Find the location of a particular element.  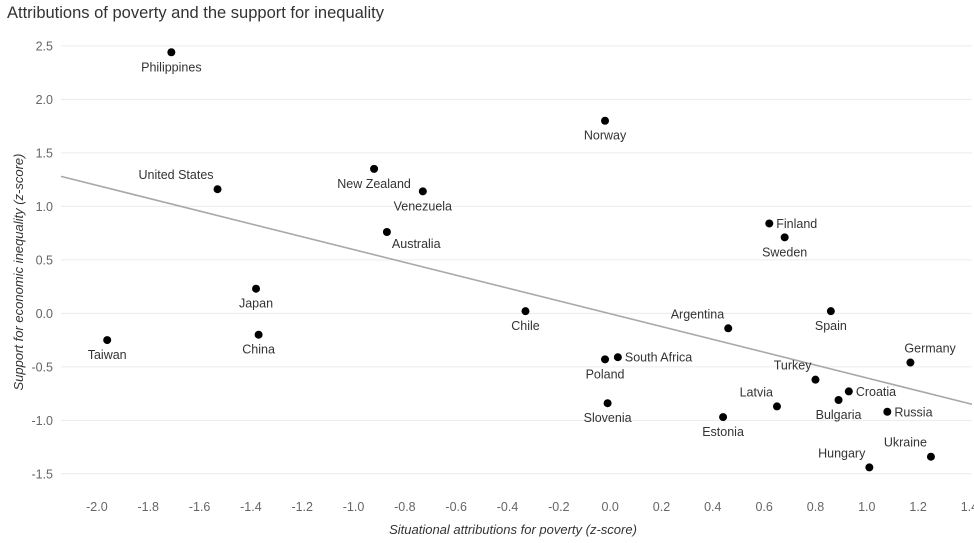

y-axis-ticks: 2.5 2.0 1.5 1.0 0.5 0.0 -0.5 -1.0 -1.5 is located at coordinates (42, 260).